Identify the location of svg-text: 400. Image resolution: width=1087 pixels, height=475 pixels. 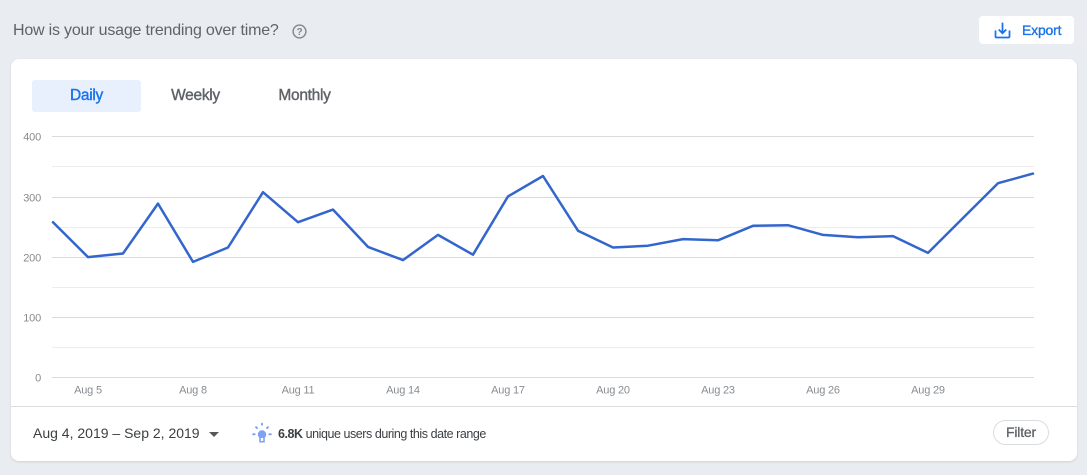
(32, 138).